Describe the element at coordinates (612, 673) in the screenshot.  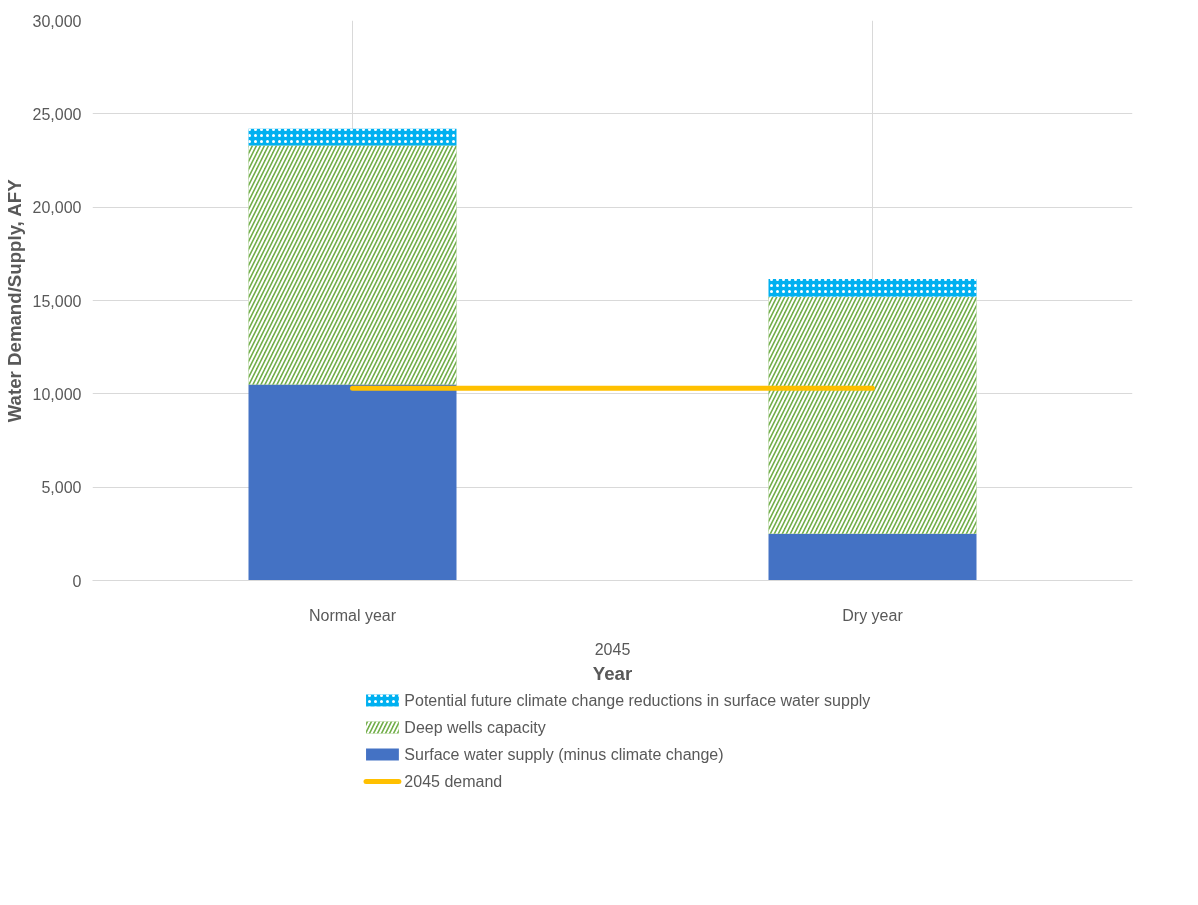
I see `x-axis-title: Year` at that location.